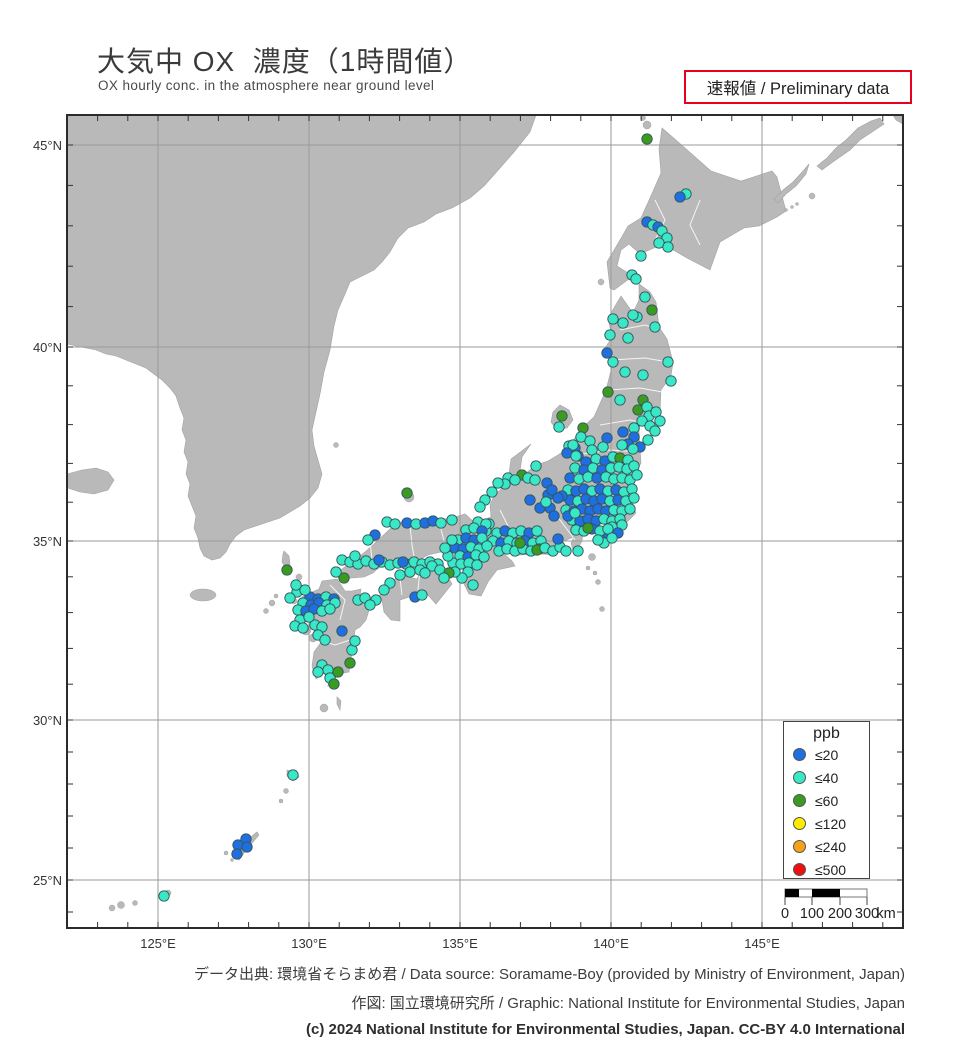  What do you see at coordinates (309, 943) in the screenshot?
I see `longitude-label: 130°E` at bounding box center [309, 943].